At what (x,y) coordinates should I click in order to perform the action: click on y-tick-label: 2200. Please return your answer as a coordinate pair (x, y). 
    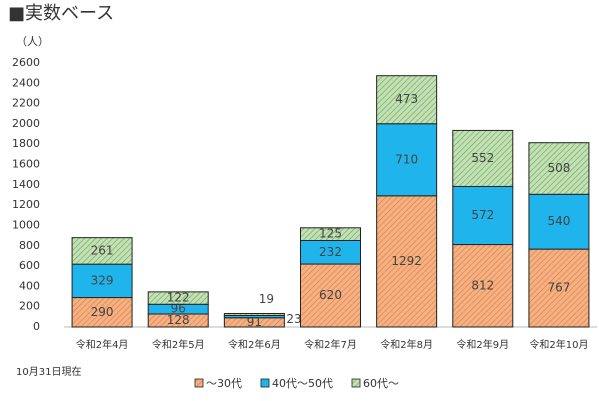
    Looking at the image, I should click on (26, 103).